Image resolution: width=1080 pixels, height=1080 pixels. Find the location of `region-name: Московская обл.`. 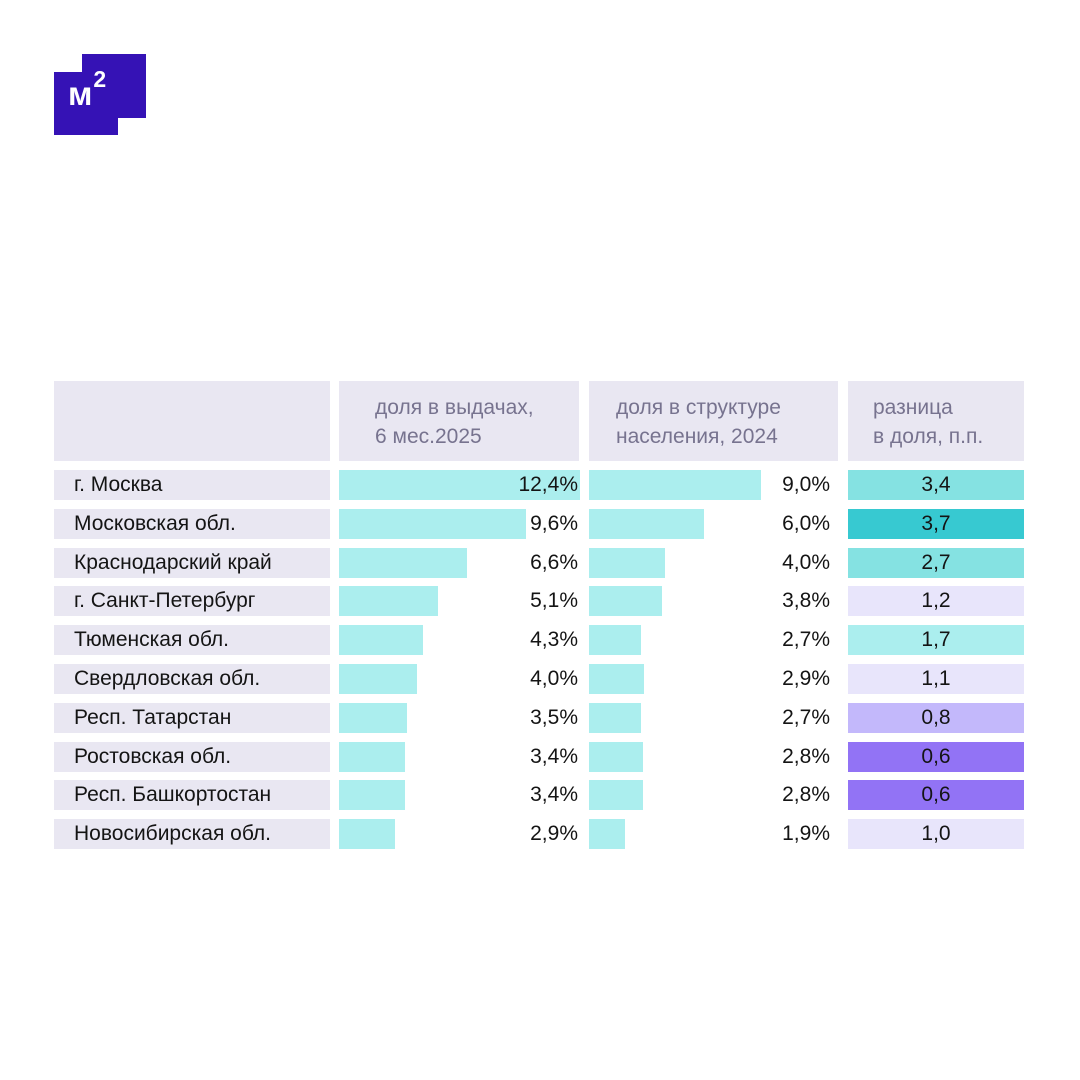

region-name: Московская обл. is located at coordinates (192, 524).